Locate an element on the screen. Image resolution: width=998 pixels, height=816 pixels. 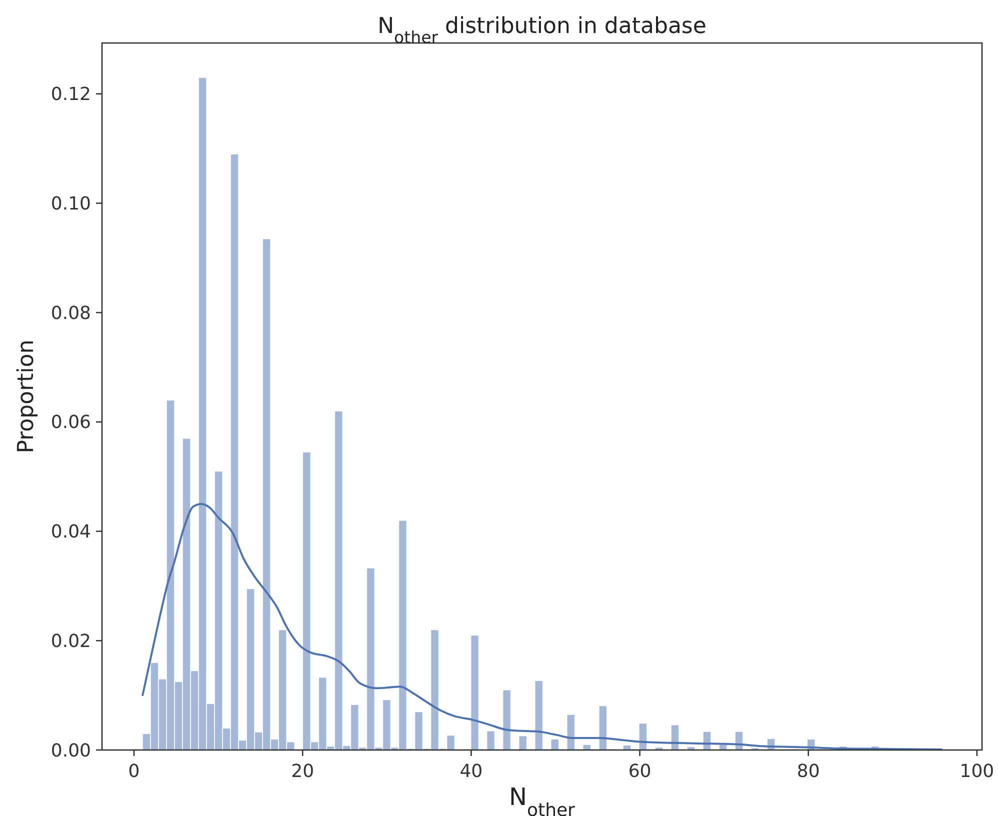
y-tick-label: 0.12 is located at coordinates (70, 95).